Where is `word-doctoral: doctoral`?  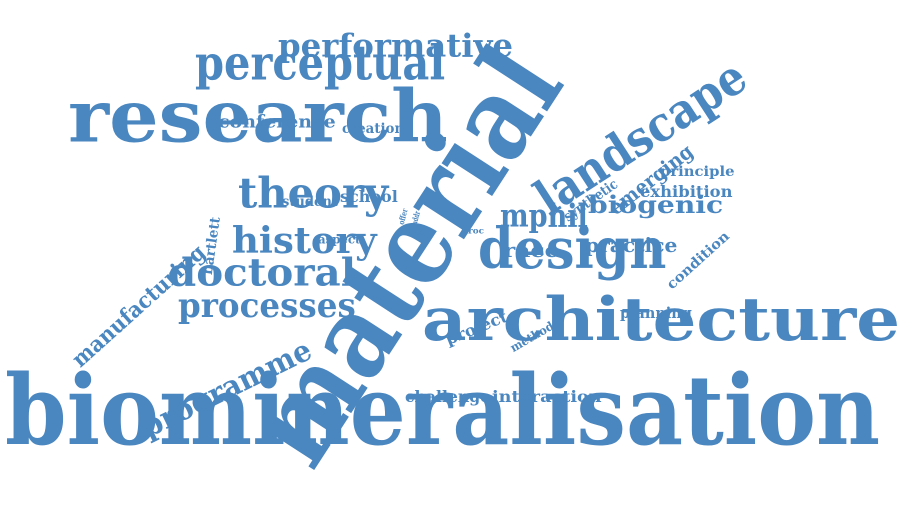 word-doctoral: doctoral is located at coordinates (262, 272).